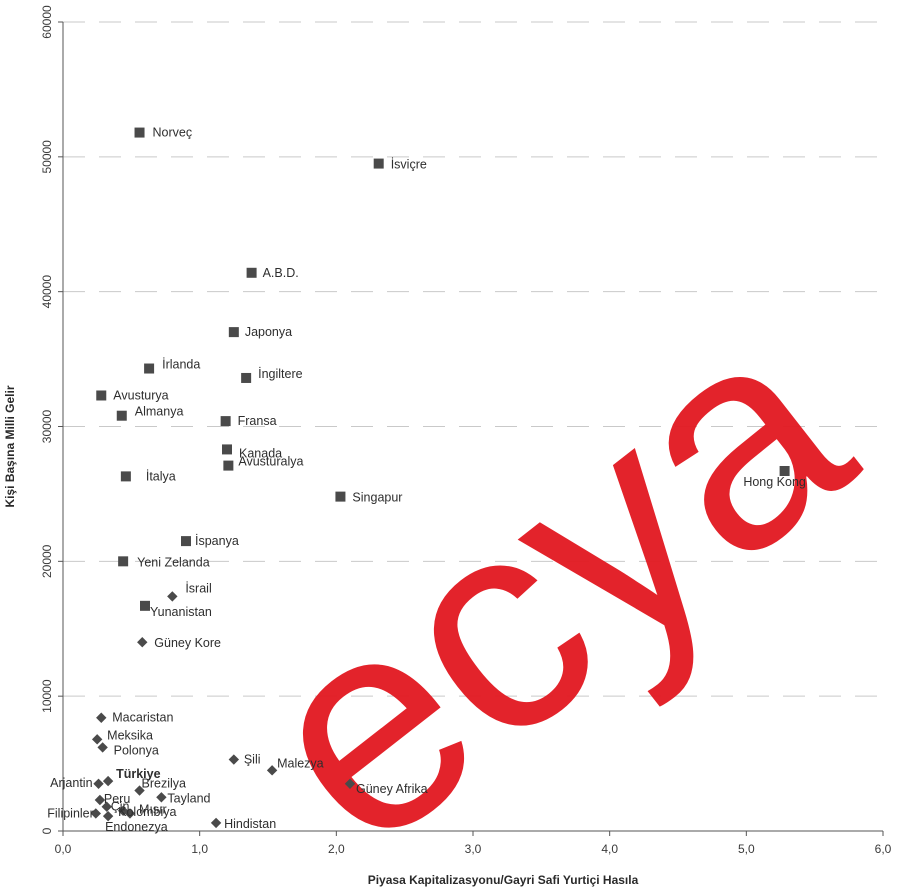  I want to click on x-tick-label: 3,0, so click(473, 849).